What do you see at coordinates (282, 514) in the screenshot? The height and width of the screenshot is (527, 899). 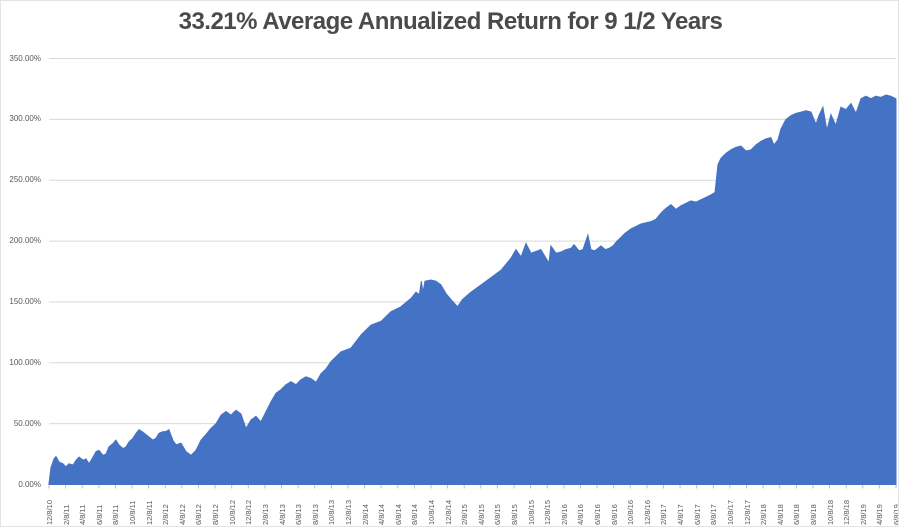 I see `x-axis-label: 4/8/13` at bounding box center [282, 514].